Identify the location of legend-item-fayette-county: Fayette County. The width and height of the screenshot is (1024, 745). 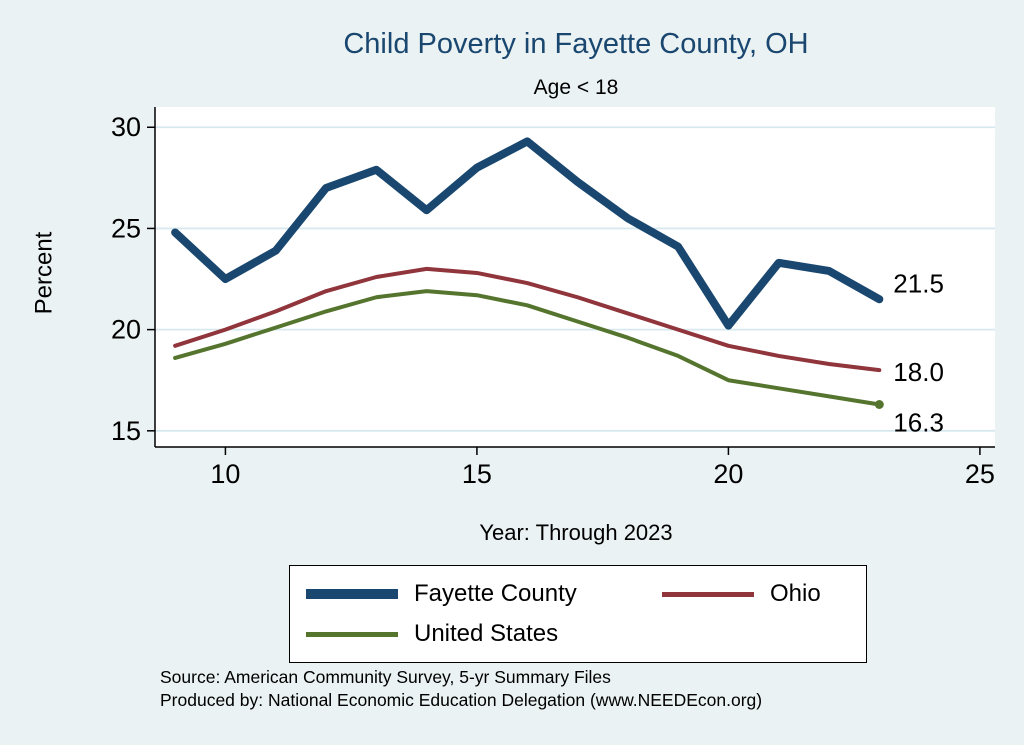
(484, 594).